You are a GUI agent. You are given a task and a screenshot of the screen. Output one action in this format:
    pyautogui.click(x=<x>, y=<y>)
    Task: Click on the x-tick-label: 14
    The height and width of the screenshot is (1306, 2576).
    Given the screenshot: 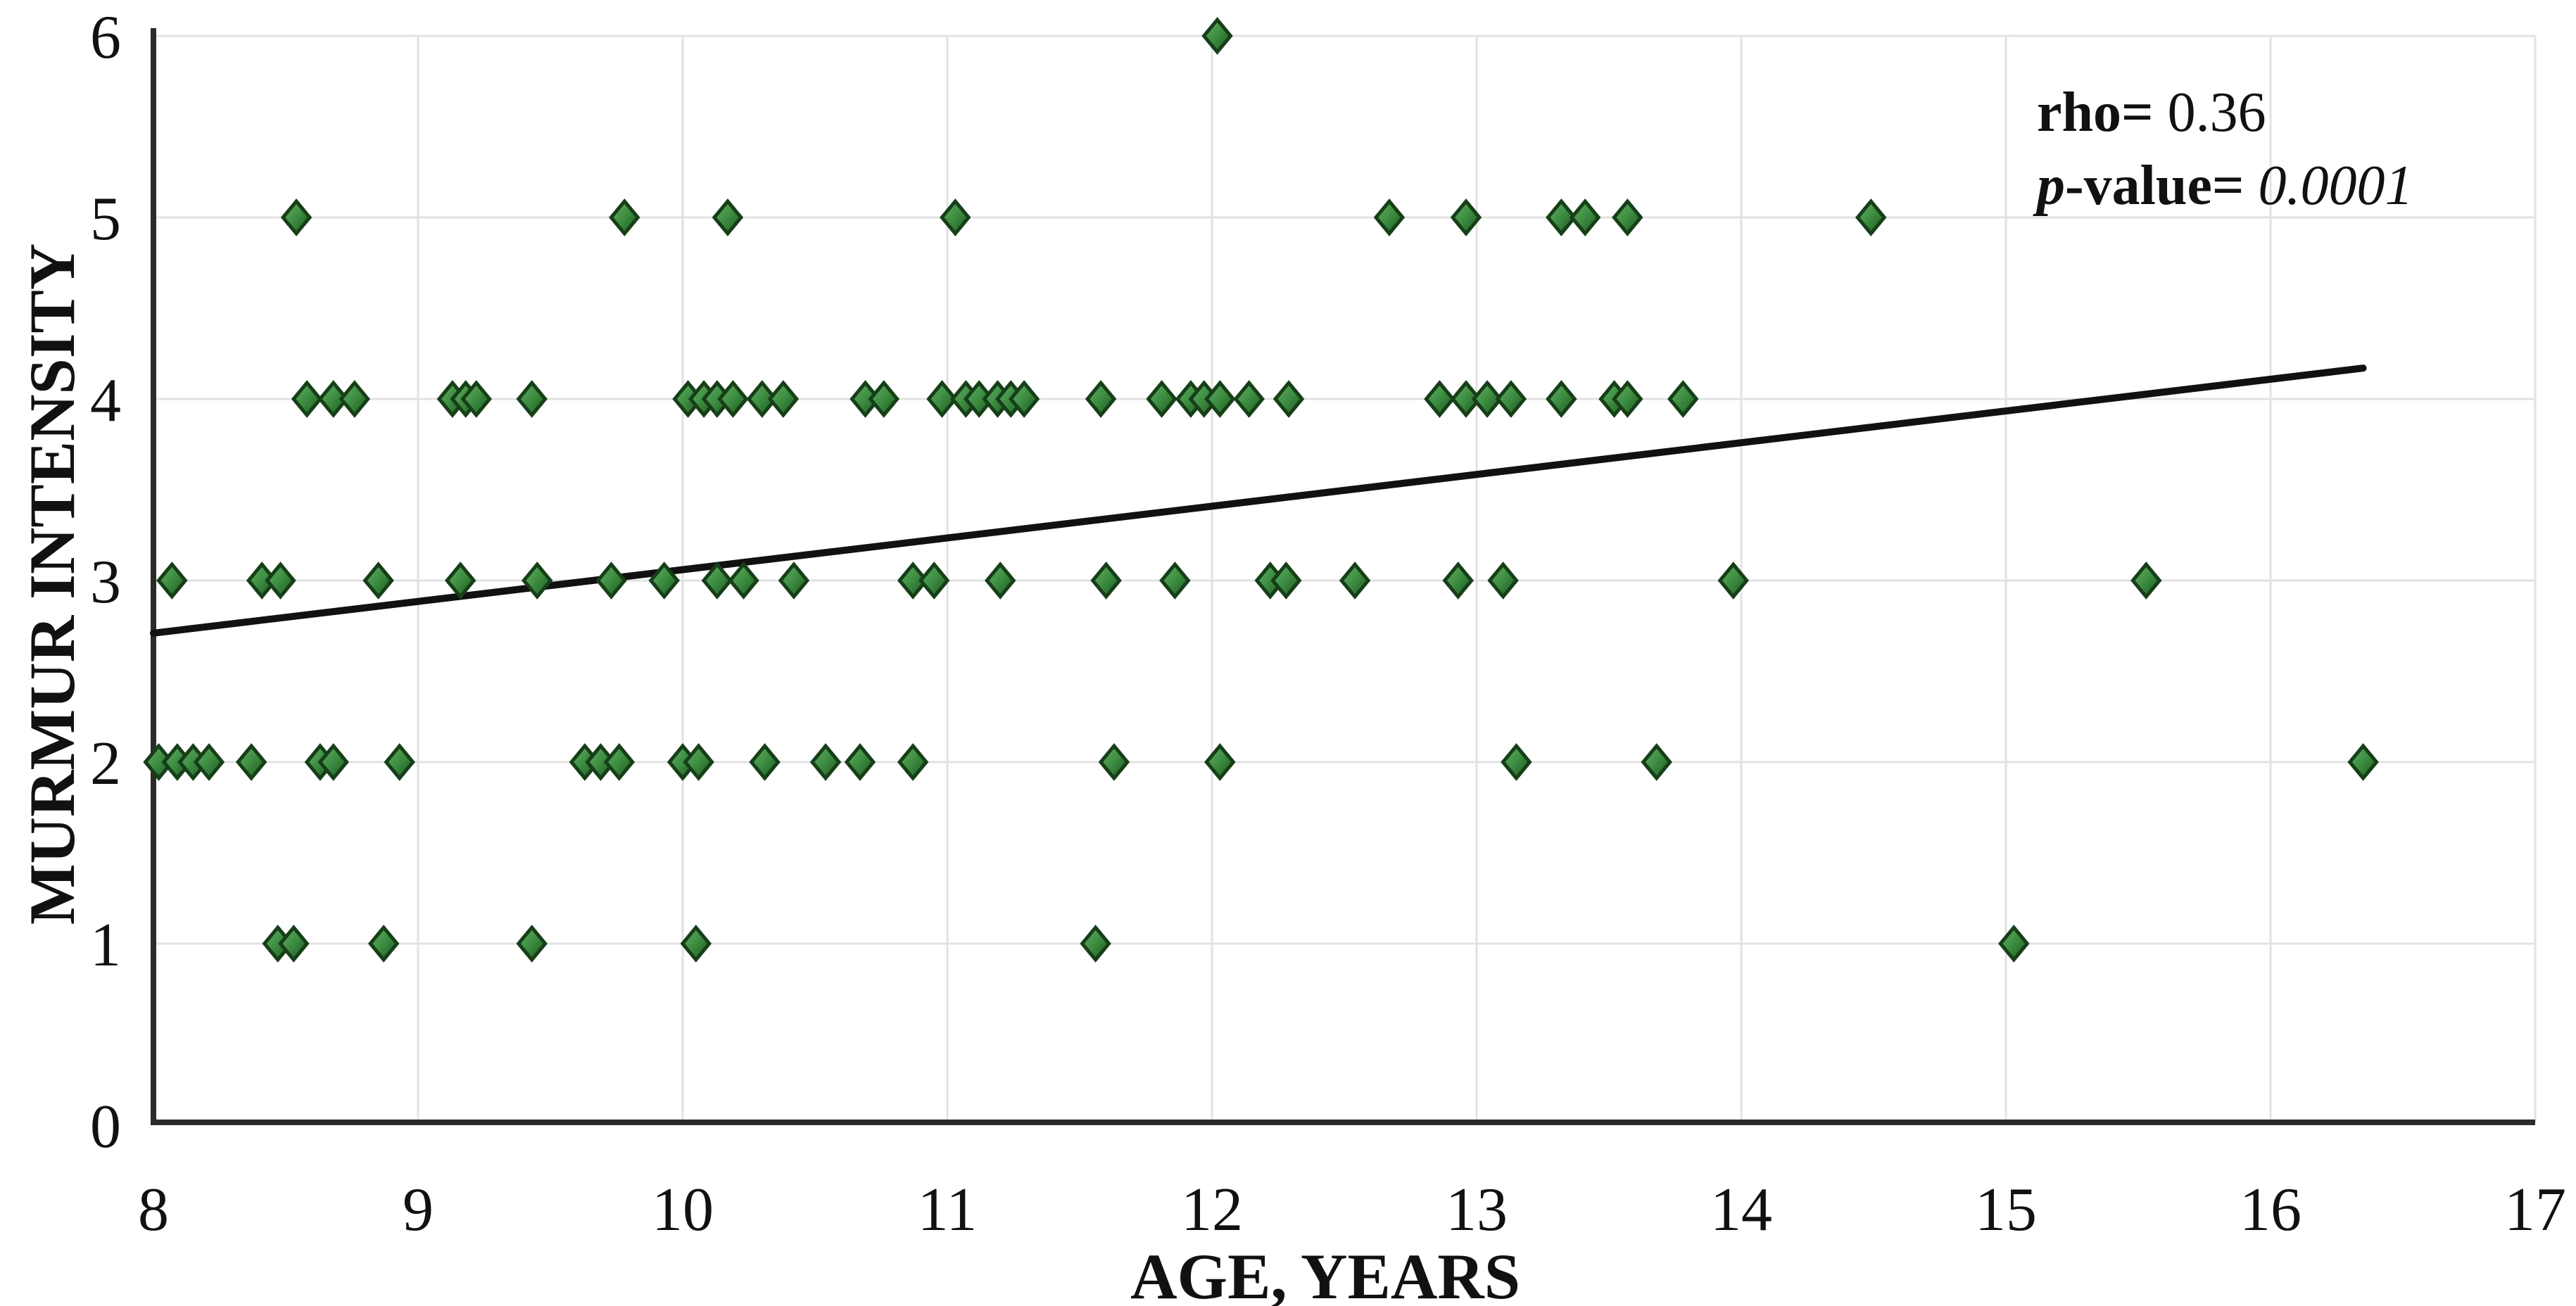 What is the action you would take?
    pyautogui.click(x=1741, y=1210)
    